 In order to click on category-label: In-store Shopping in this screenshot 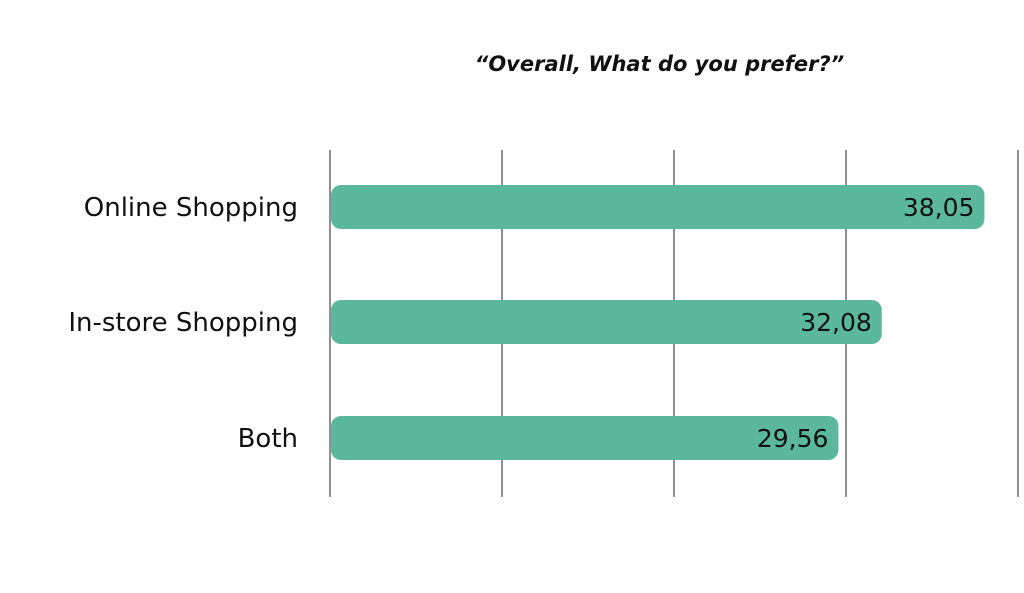, I will do `click(183, 323)`.